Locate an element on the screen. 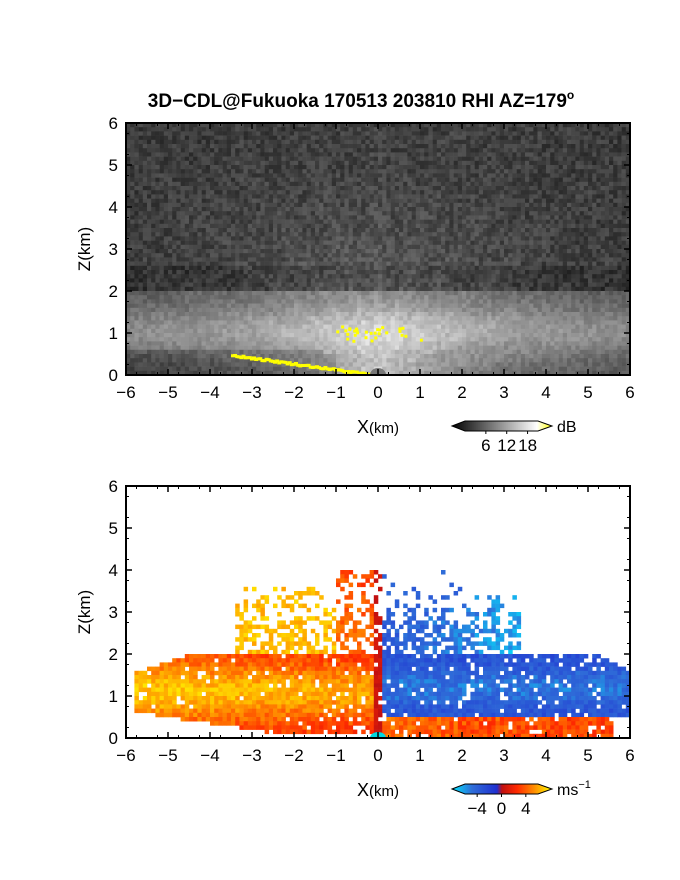 The image size is (680, 880). velocity-x-tick-label: 6 is located at coordinates (629, 755).